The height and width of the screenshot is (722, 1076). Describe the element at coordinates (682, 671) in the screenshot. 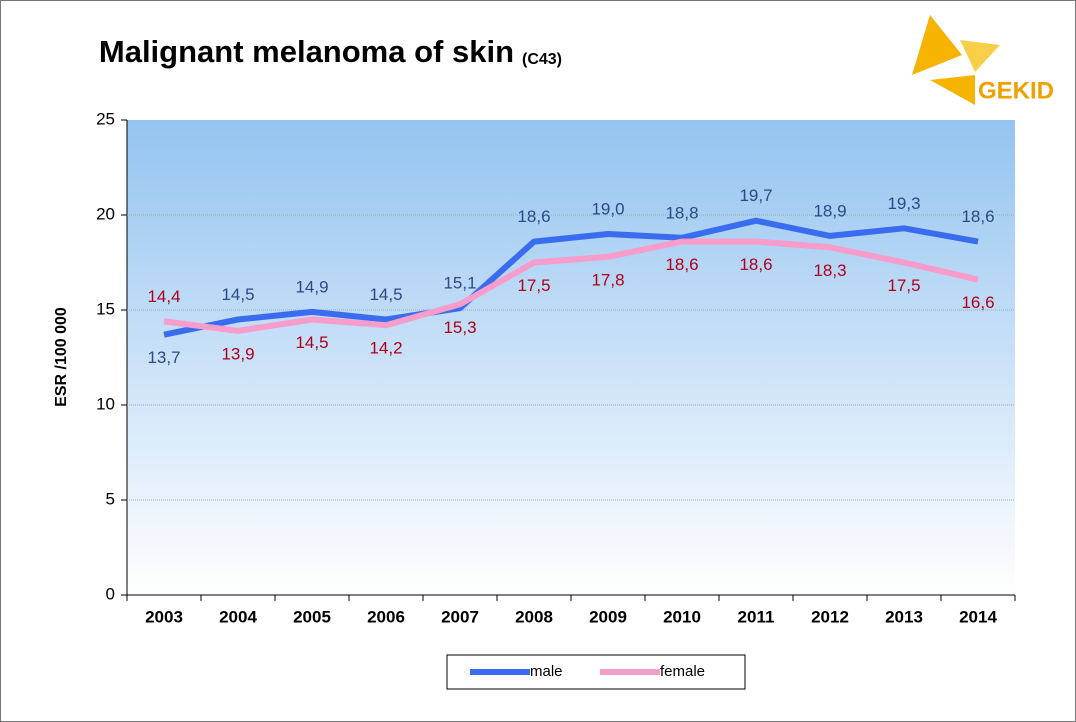

I see `legend-label: female` at that location.